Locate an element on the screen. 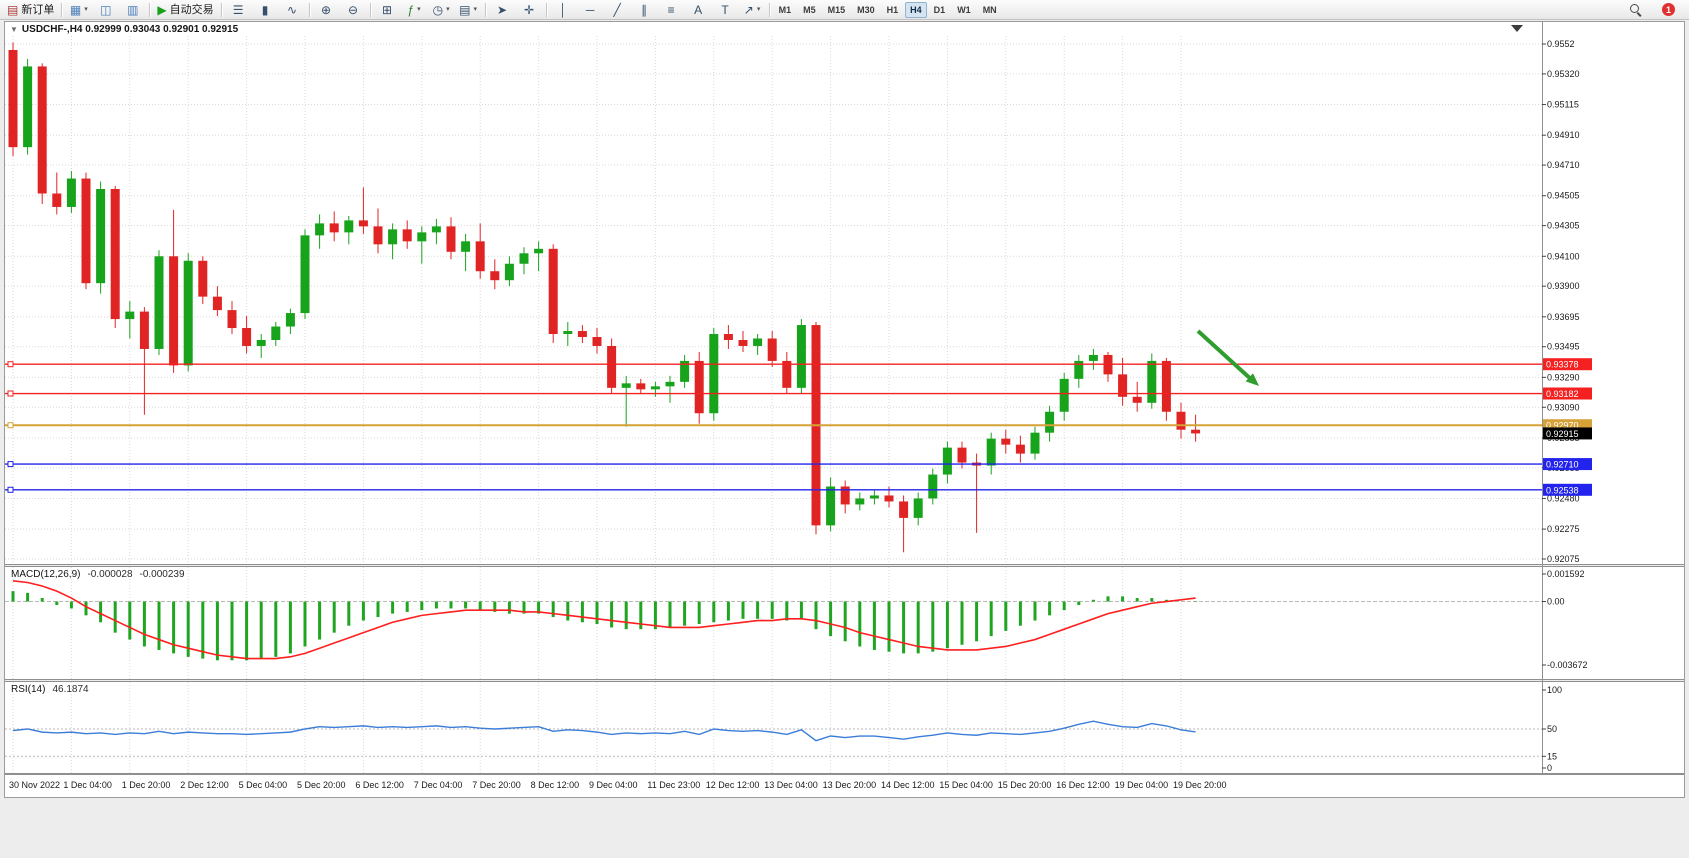 This screenshot has width=1689, height=858. zoom-in-button: ⊕ is located at coordinates (326, 10).